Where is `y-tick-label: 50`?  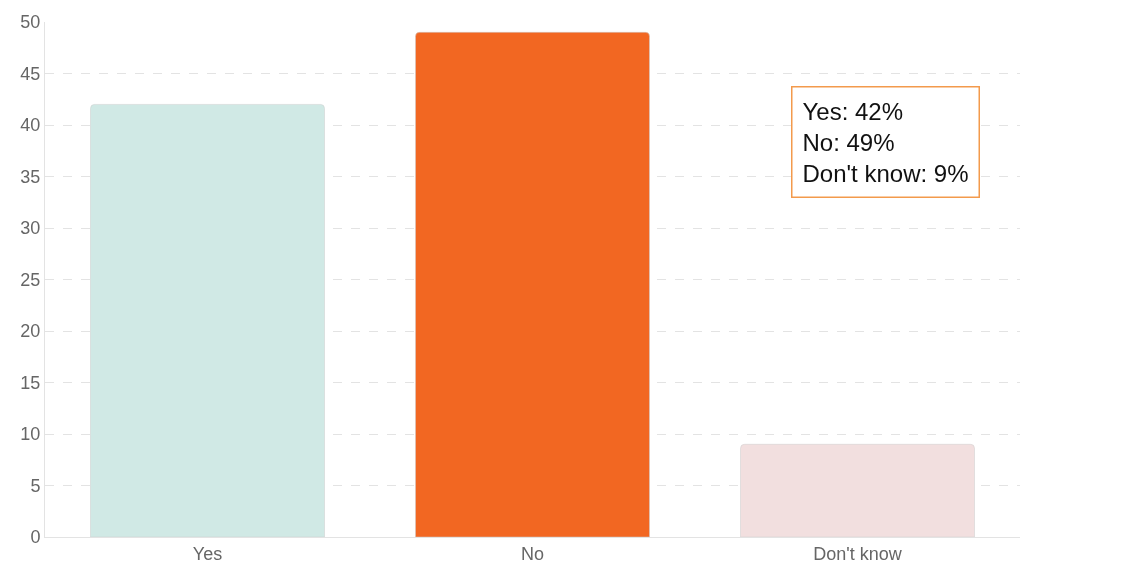
y-tick-label: 50 is located at coordinates (30, 22).